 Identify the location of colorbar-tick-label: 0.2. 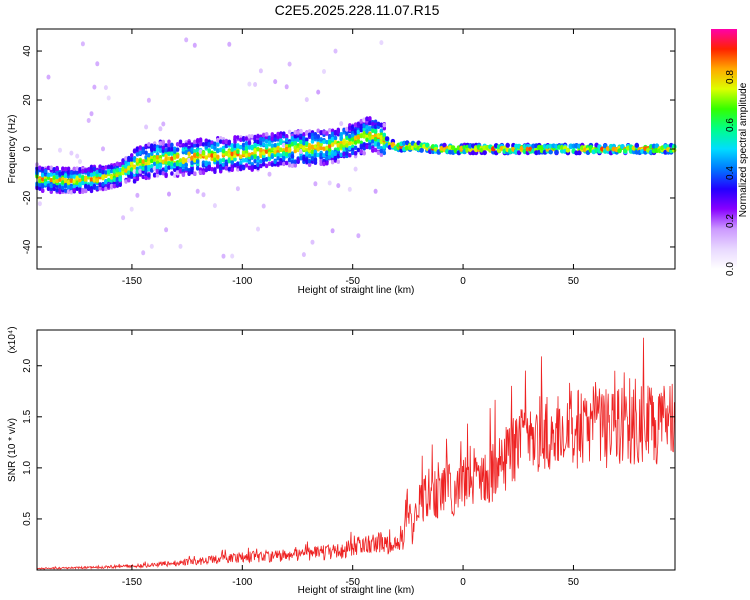
(730, 221).